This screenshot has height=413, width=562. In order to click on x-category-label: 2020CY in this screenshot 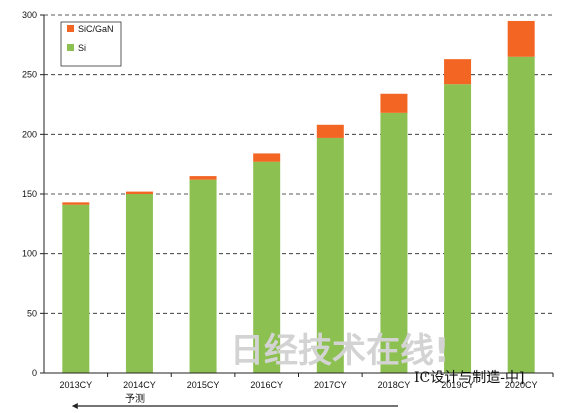, I will do `click(521, 385)`.